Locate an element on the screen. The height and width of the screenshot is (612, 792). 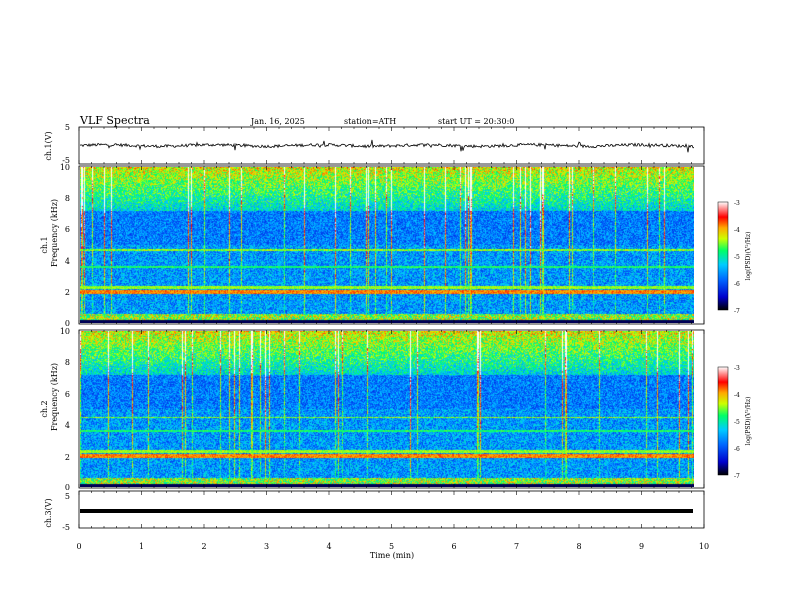
time-axis-label: Time (min) is located at coordinates (392, 555).